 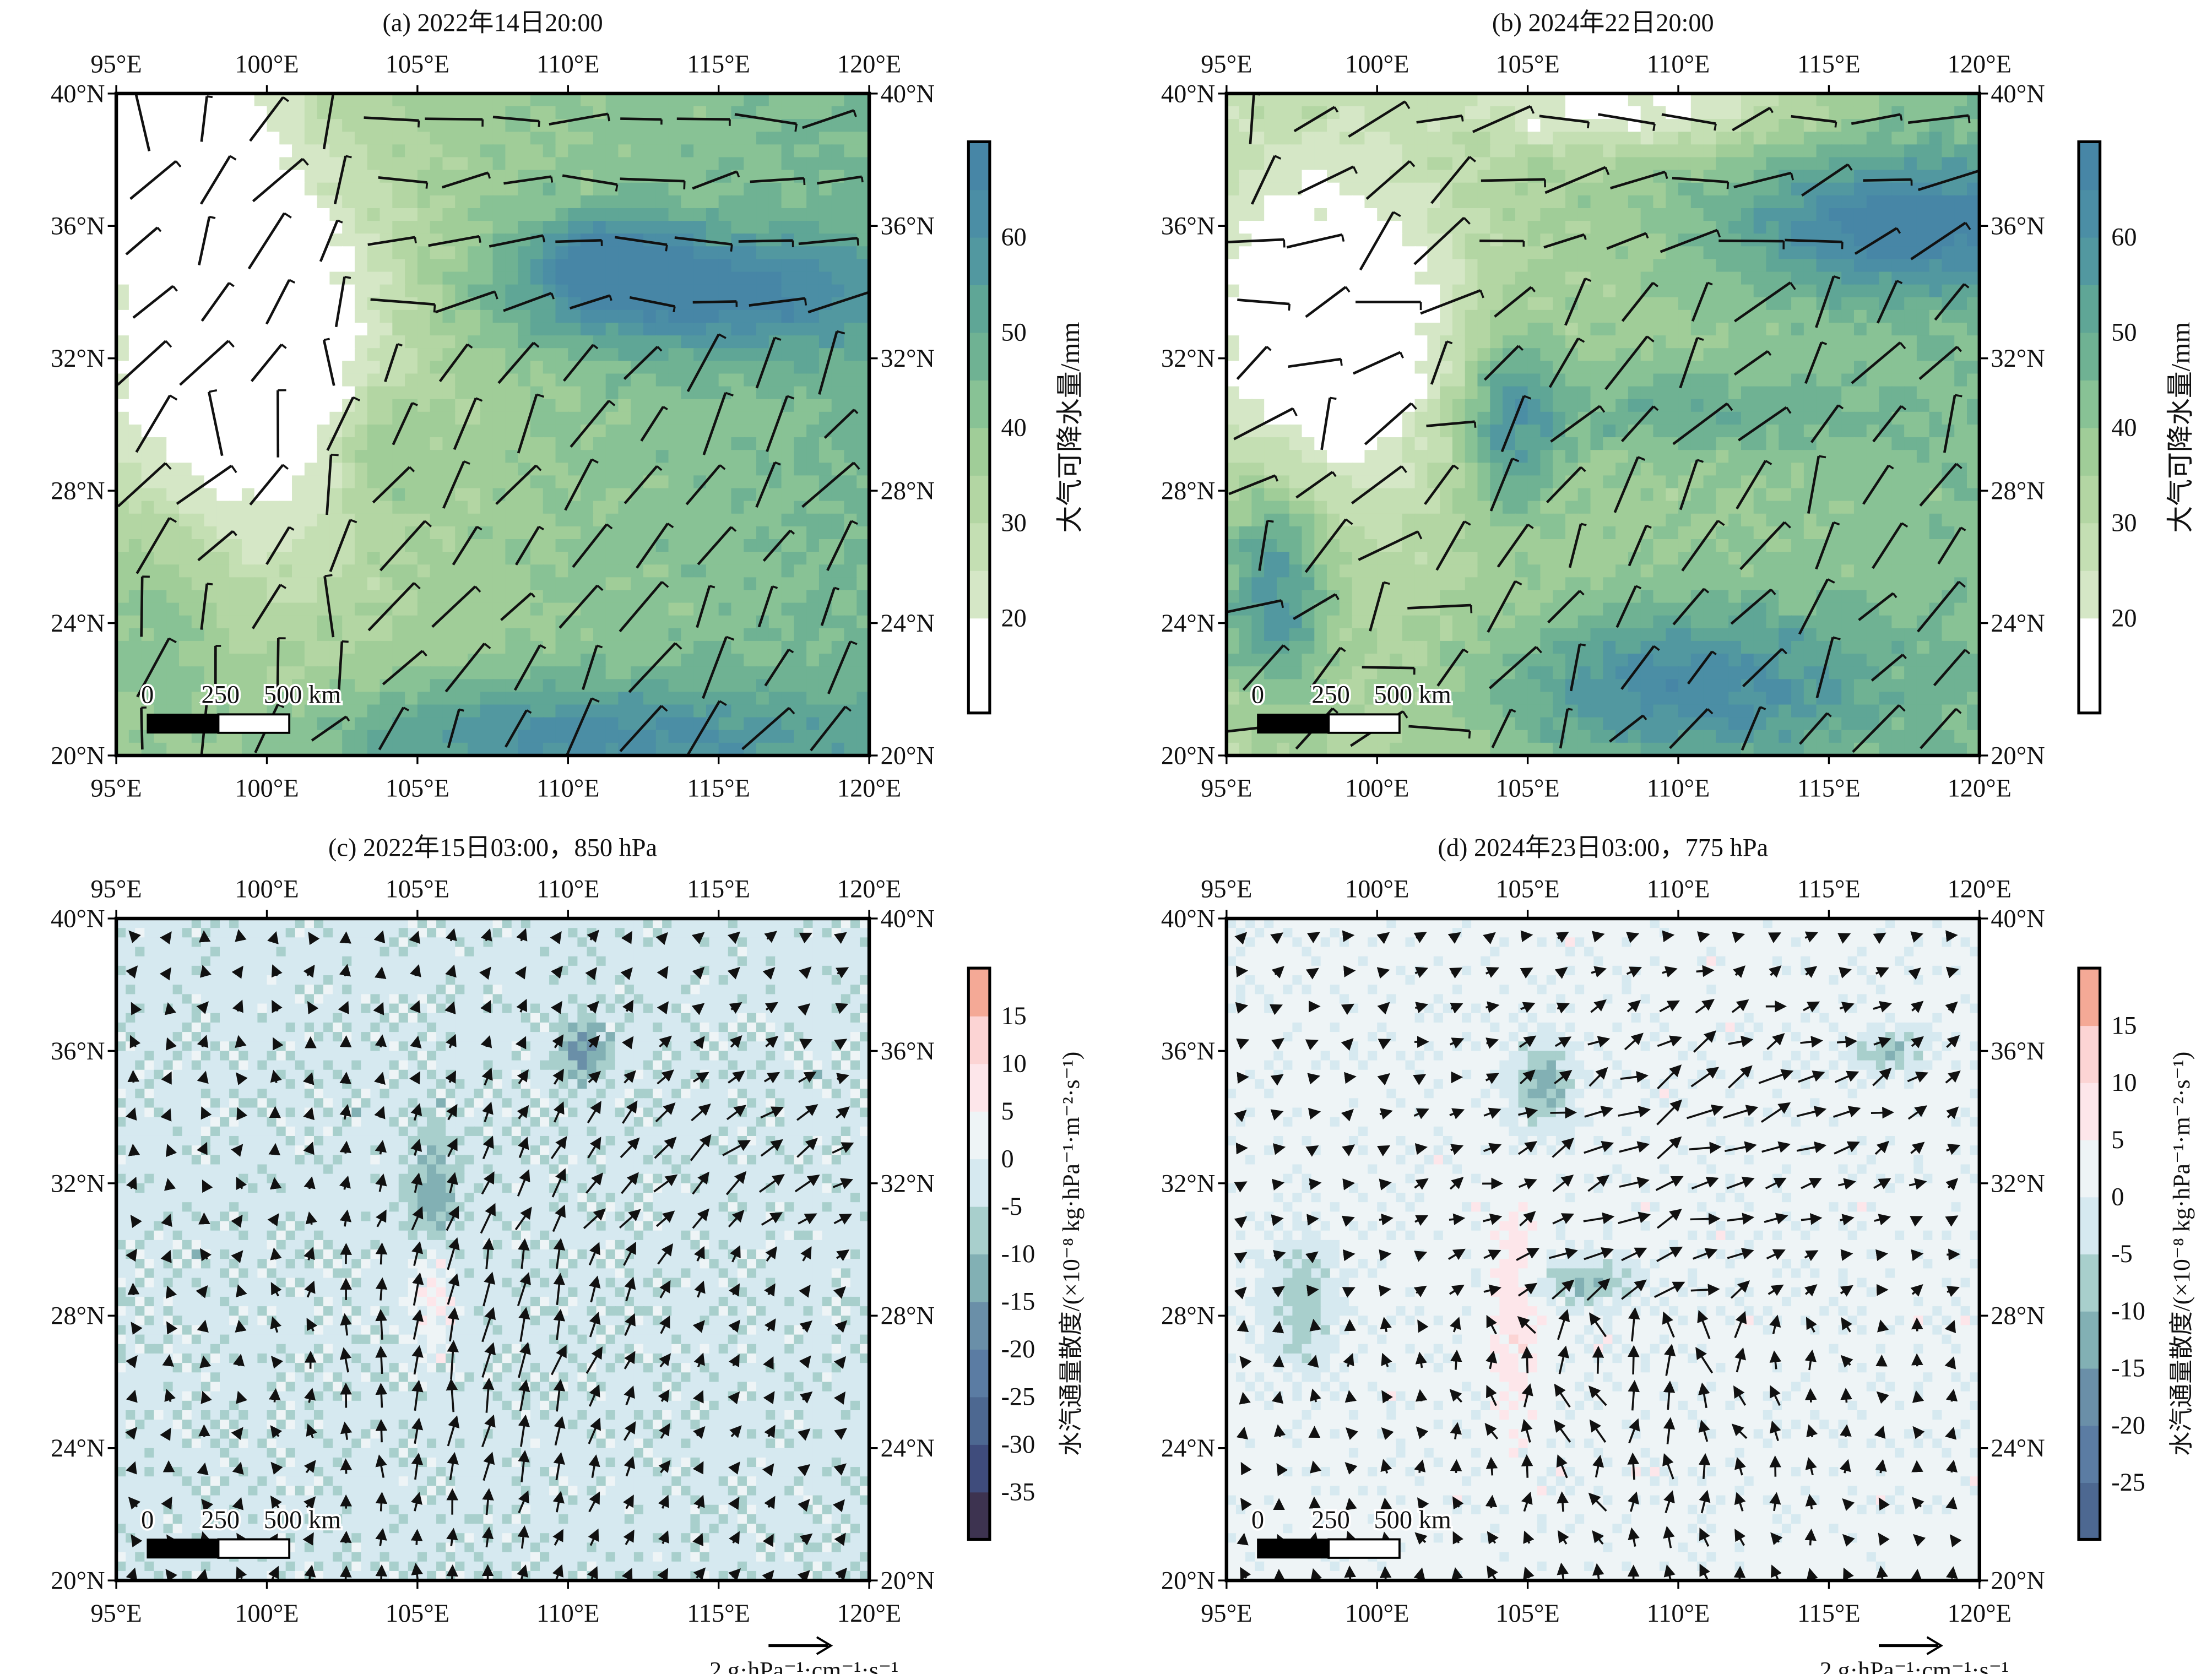 What do you see at coordinates (979, 594) in the screenshot?
I see `colorbar-band` at bounding box center [979, 594].